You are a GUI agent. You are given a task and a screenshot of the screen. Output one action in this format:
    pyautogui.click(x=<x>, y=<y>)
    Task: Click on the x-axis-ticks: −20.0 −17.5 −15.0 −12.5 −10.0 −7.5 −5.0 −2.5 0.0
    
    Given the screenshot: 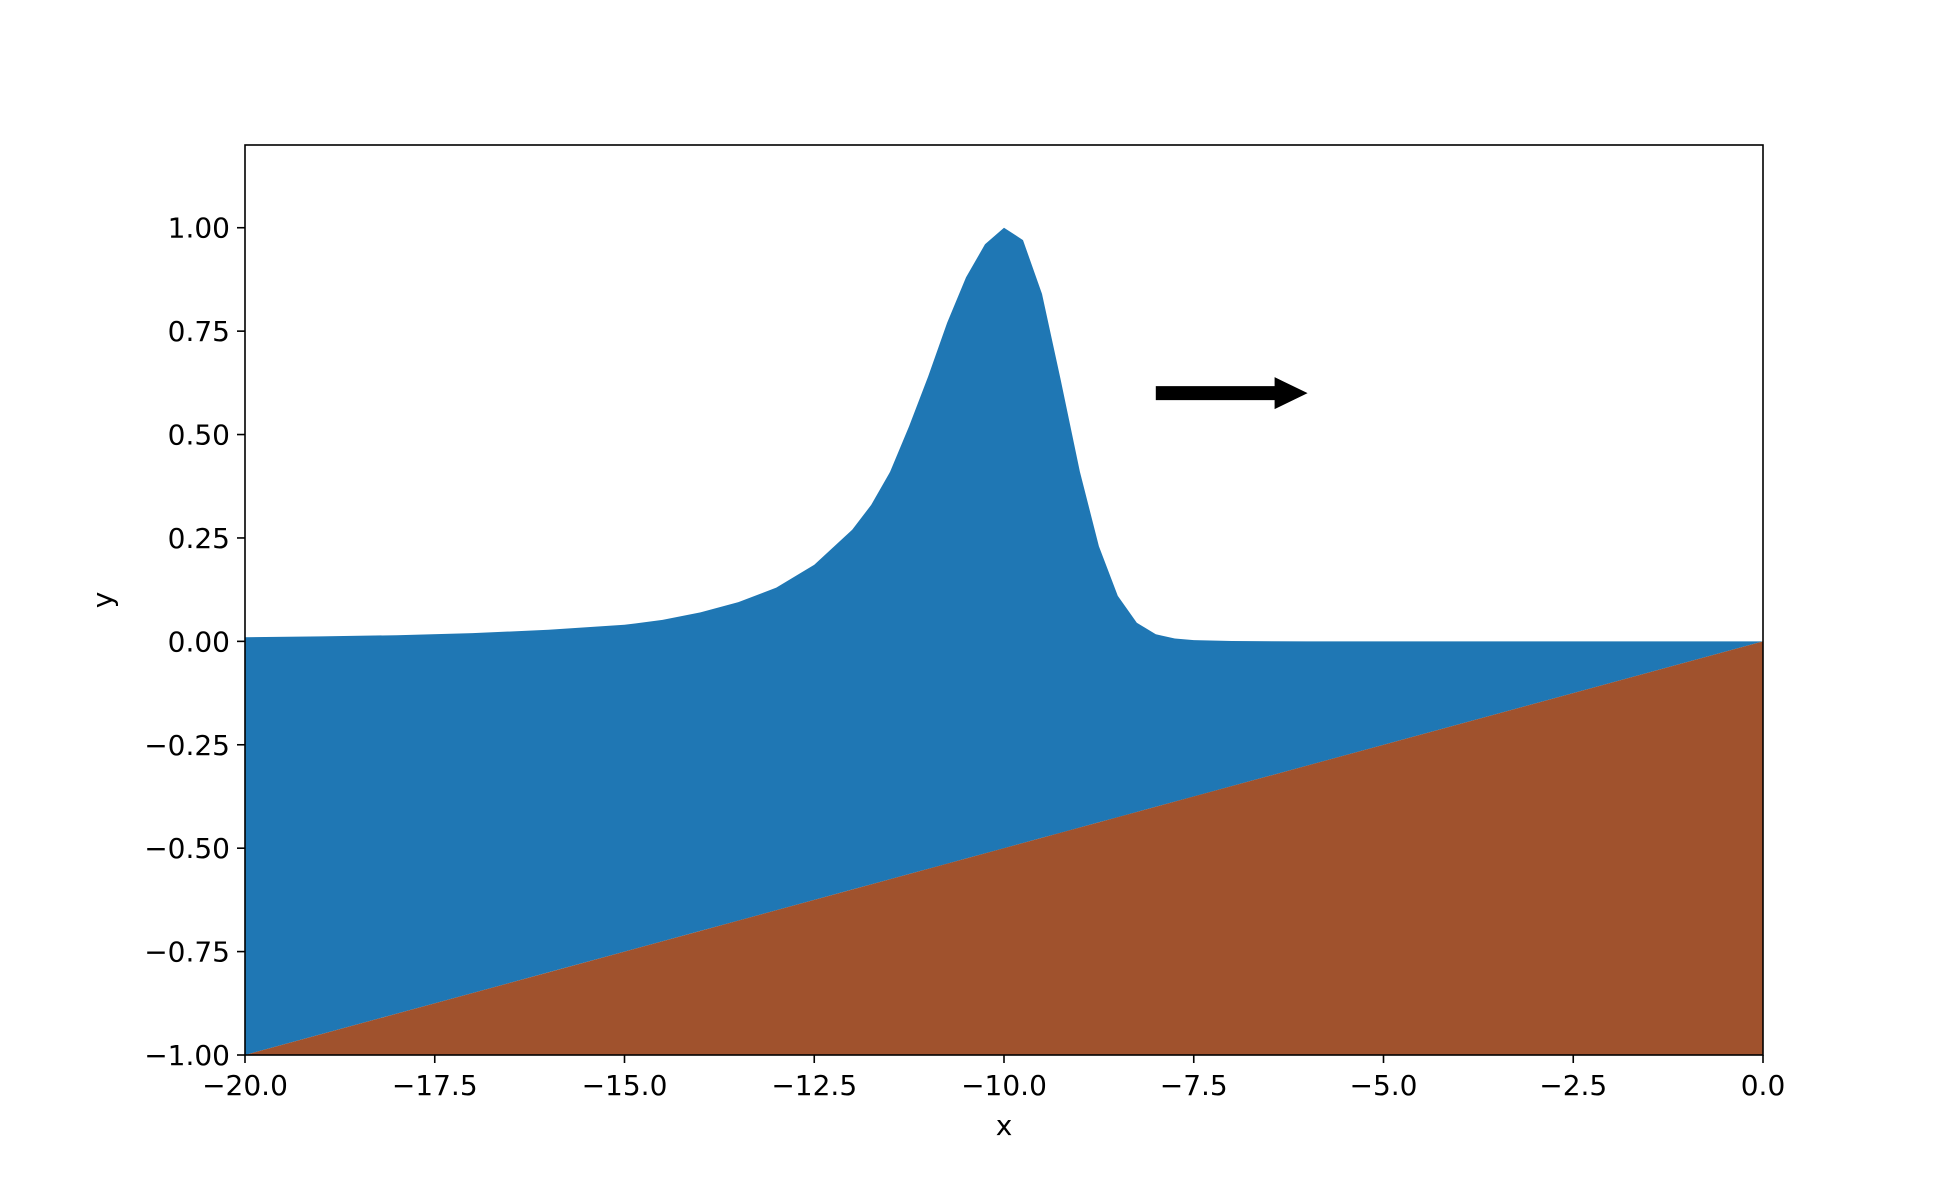 What is the action you would take?
    pyautogui.click(x=993, y=1078)
    